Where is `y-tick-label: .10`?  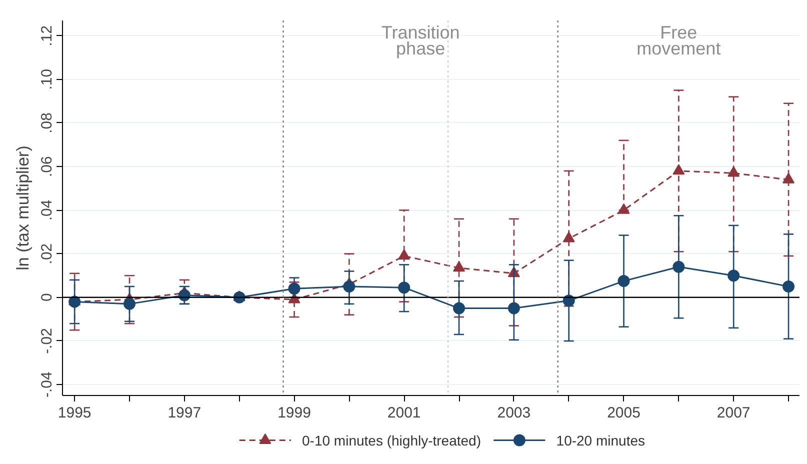 y-tick-label: .10 is located at coordinates (47, 79).